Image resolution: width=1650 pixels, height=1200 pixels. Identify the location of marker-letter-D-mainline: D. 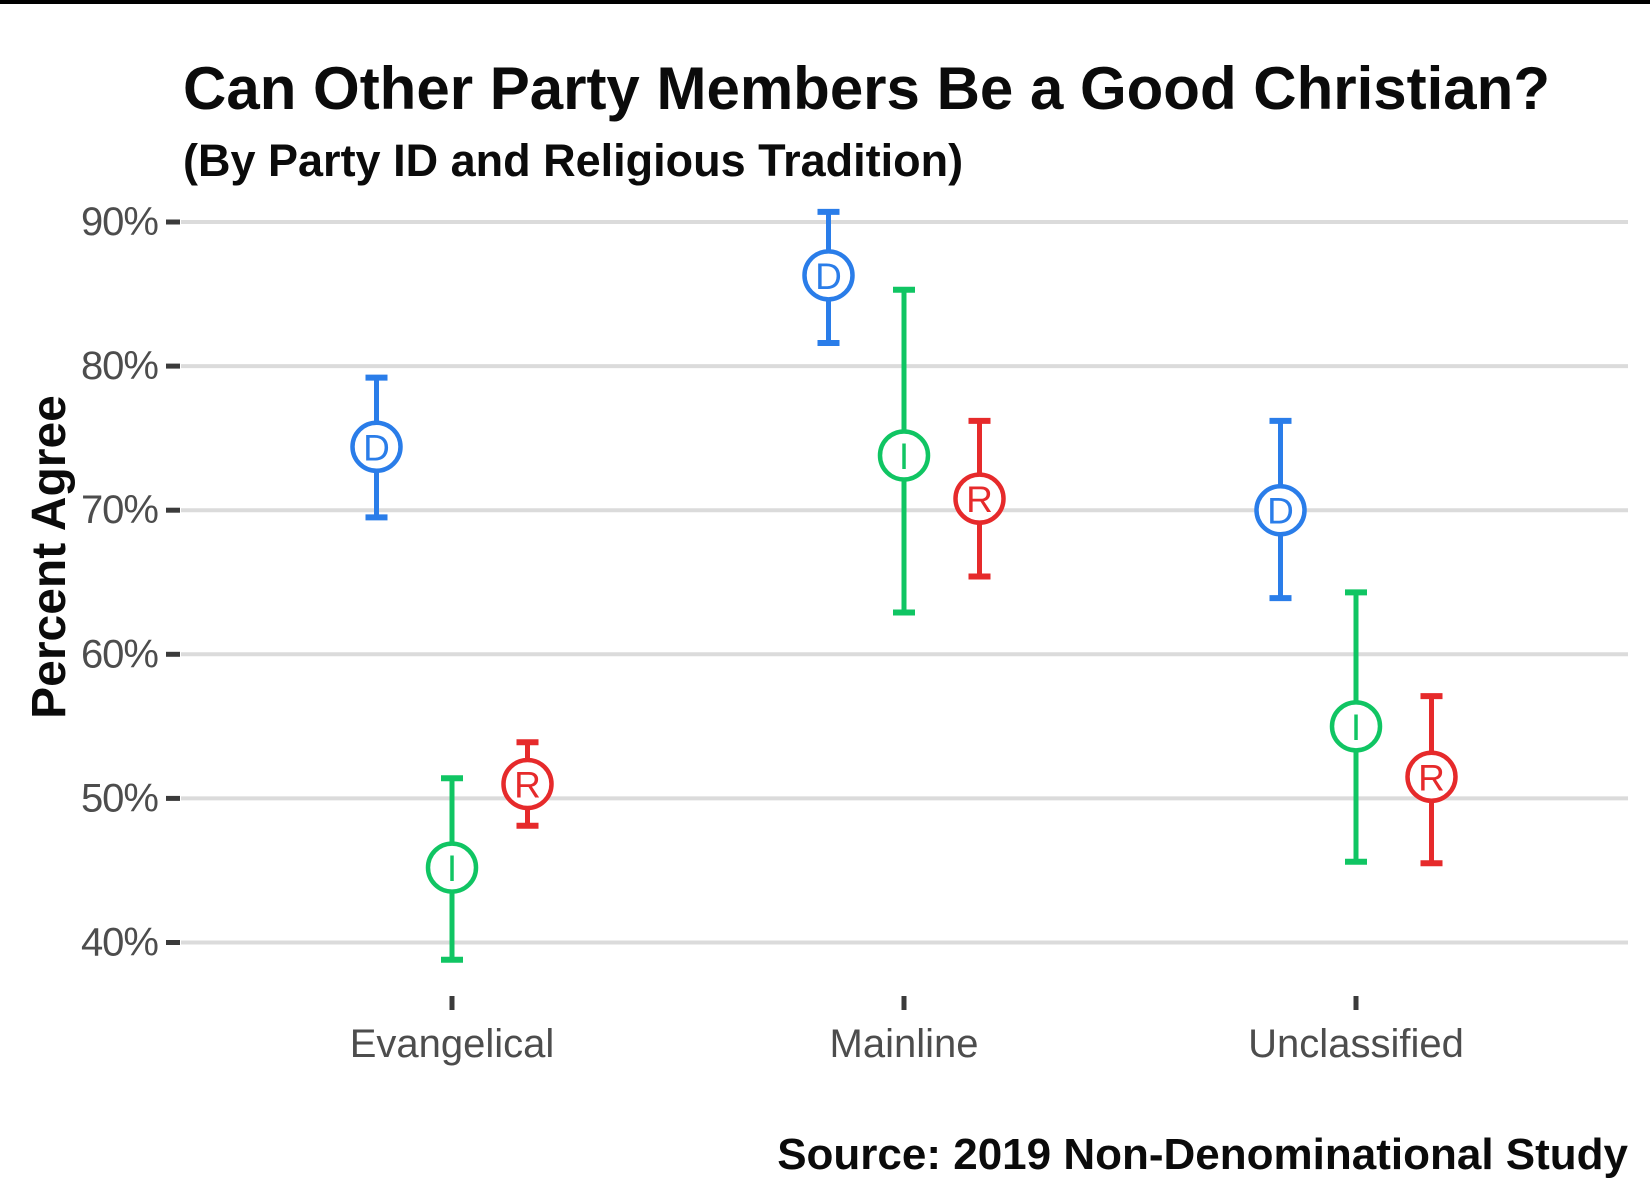
(828, 276).